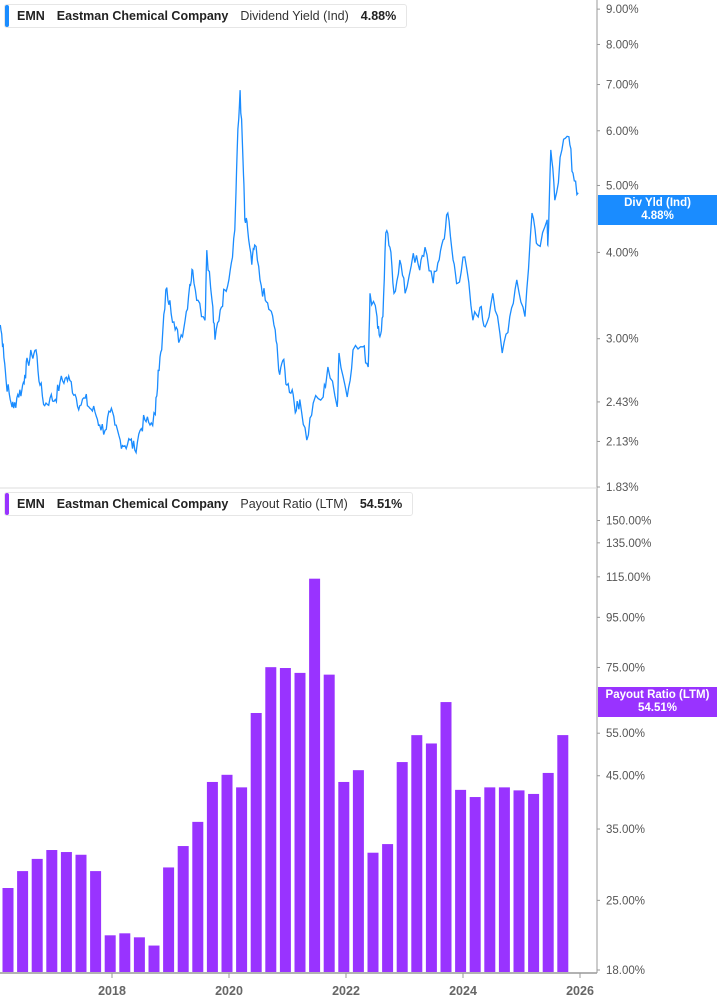 The height and width of the screenshot is (1005, 717). I want to click on badge-value: 54.51%, so click(657, 708).